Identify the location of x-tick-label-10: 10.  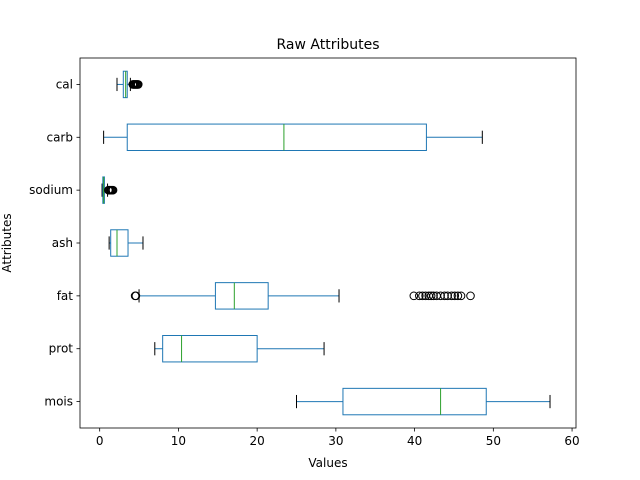
(178, 441).